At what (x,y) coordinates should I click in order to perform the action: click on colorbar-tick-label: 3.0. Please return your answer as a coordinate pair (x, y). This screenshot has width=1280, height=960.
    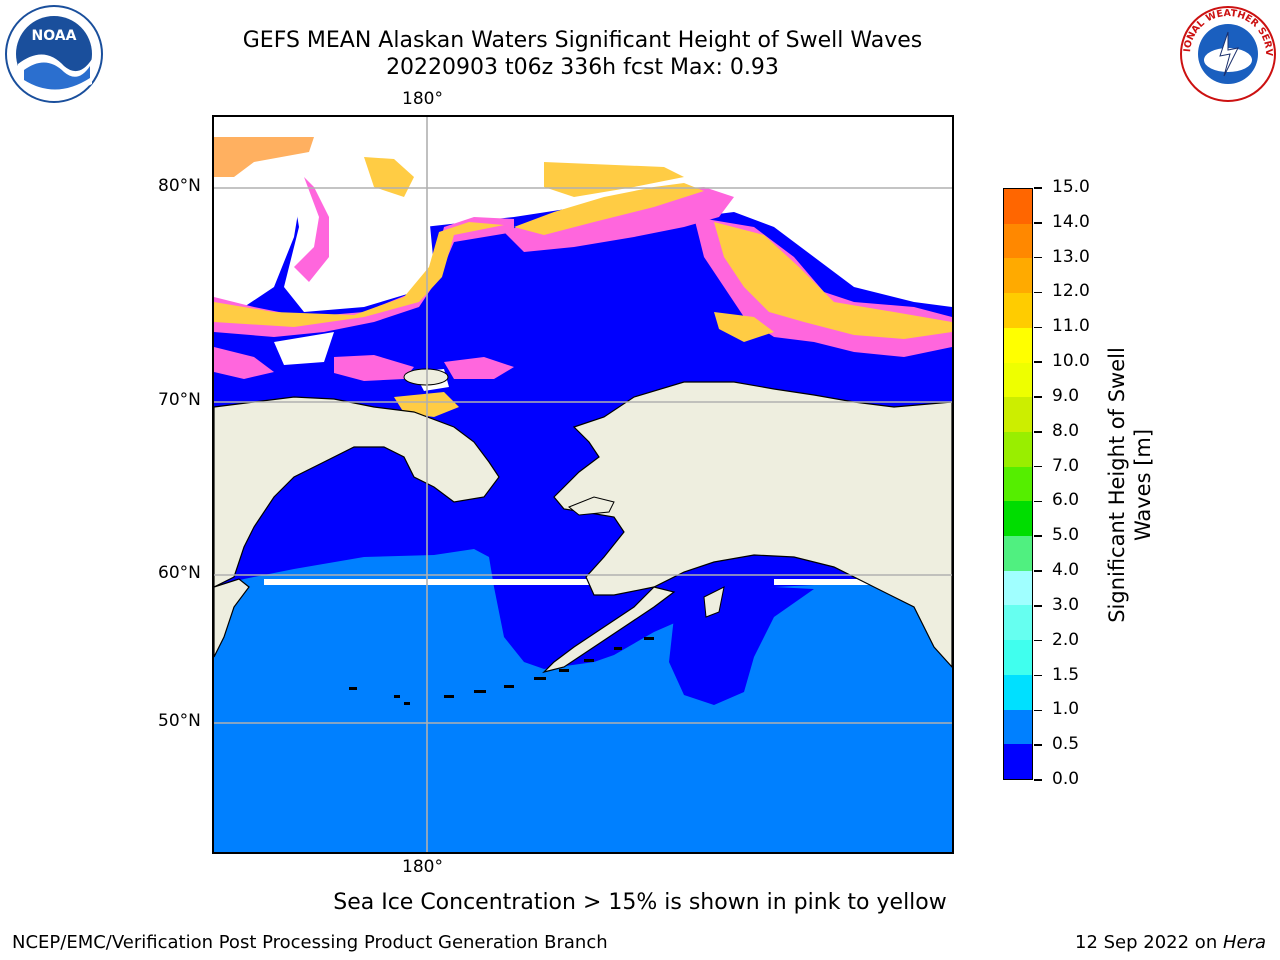
    Looking at the image, I should click on (1066, 604).